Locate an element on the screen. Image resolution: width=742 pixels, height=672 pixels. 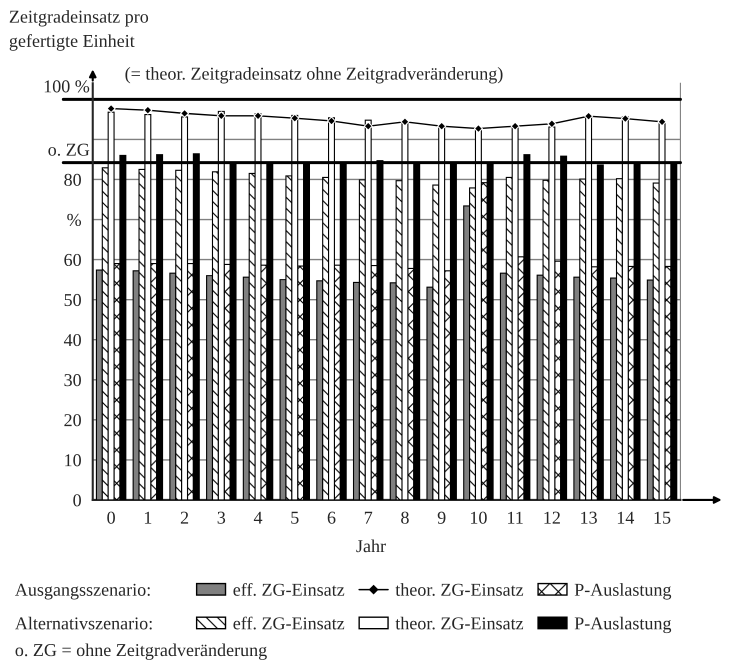
x-tick-label: 7 is located at coordinates (368, 518).